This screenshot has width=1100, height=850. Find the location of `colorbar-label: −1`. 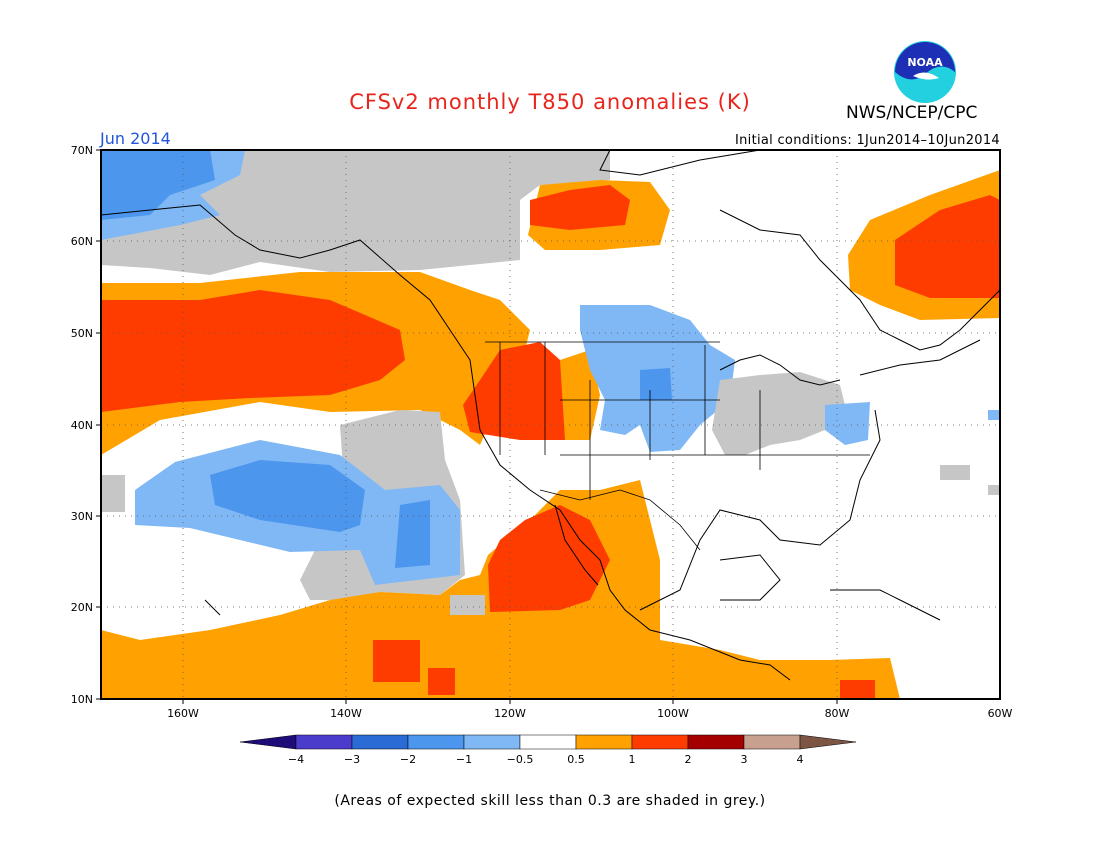

colorbar-label: −1 is located at coordinates (464, 759).